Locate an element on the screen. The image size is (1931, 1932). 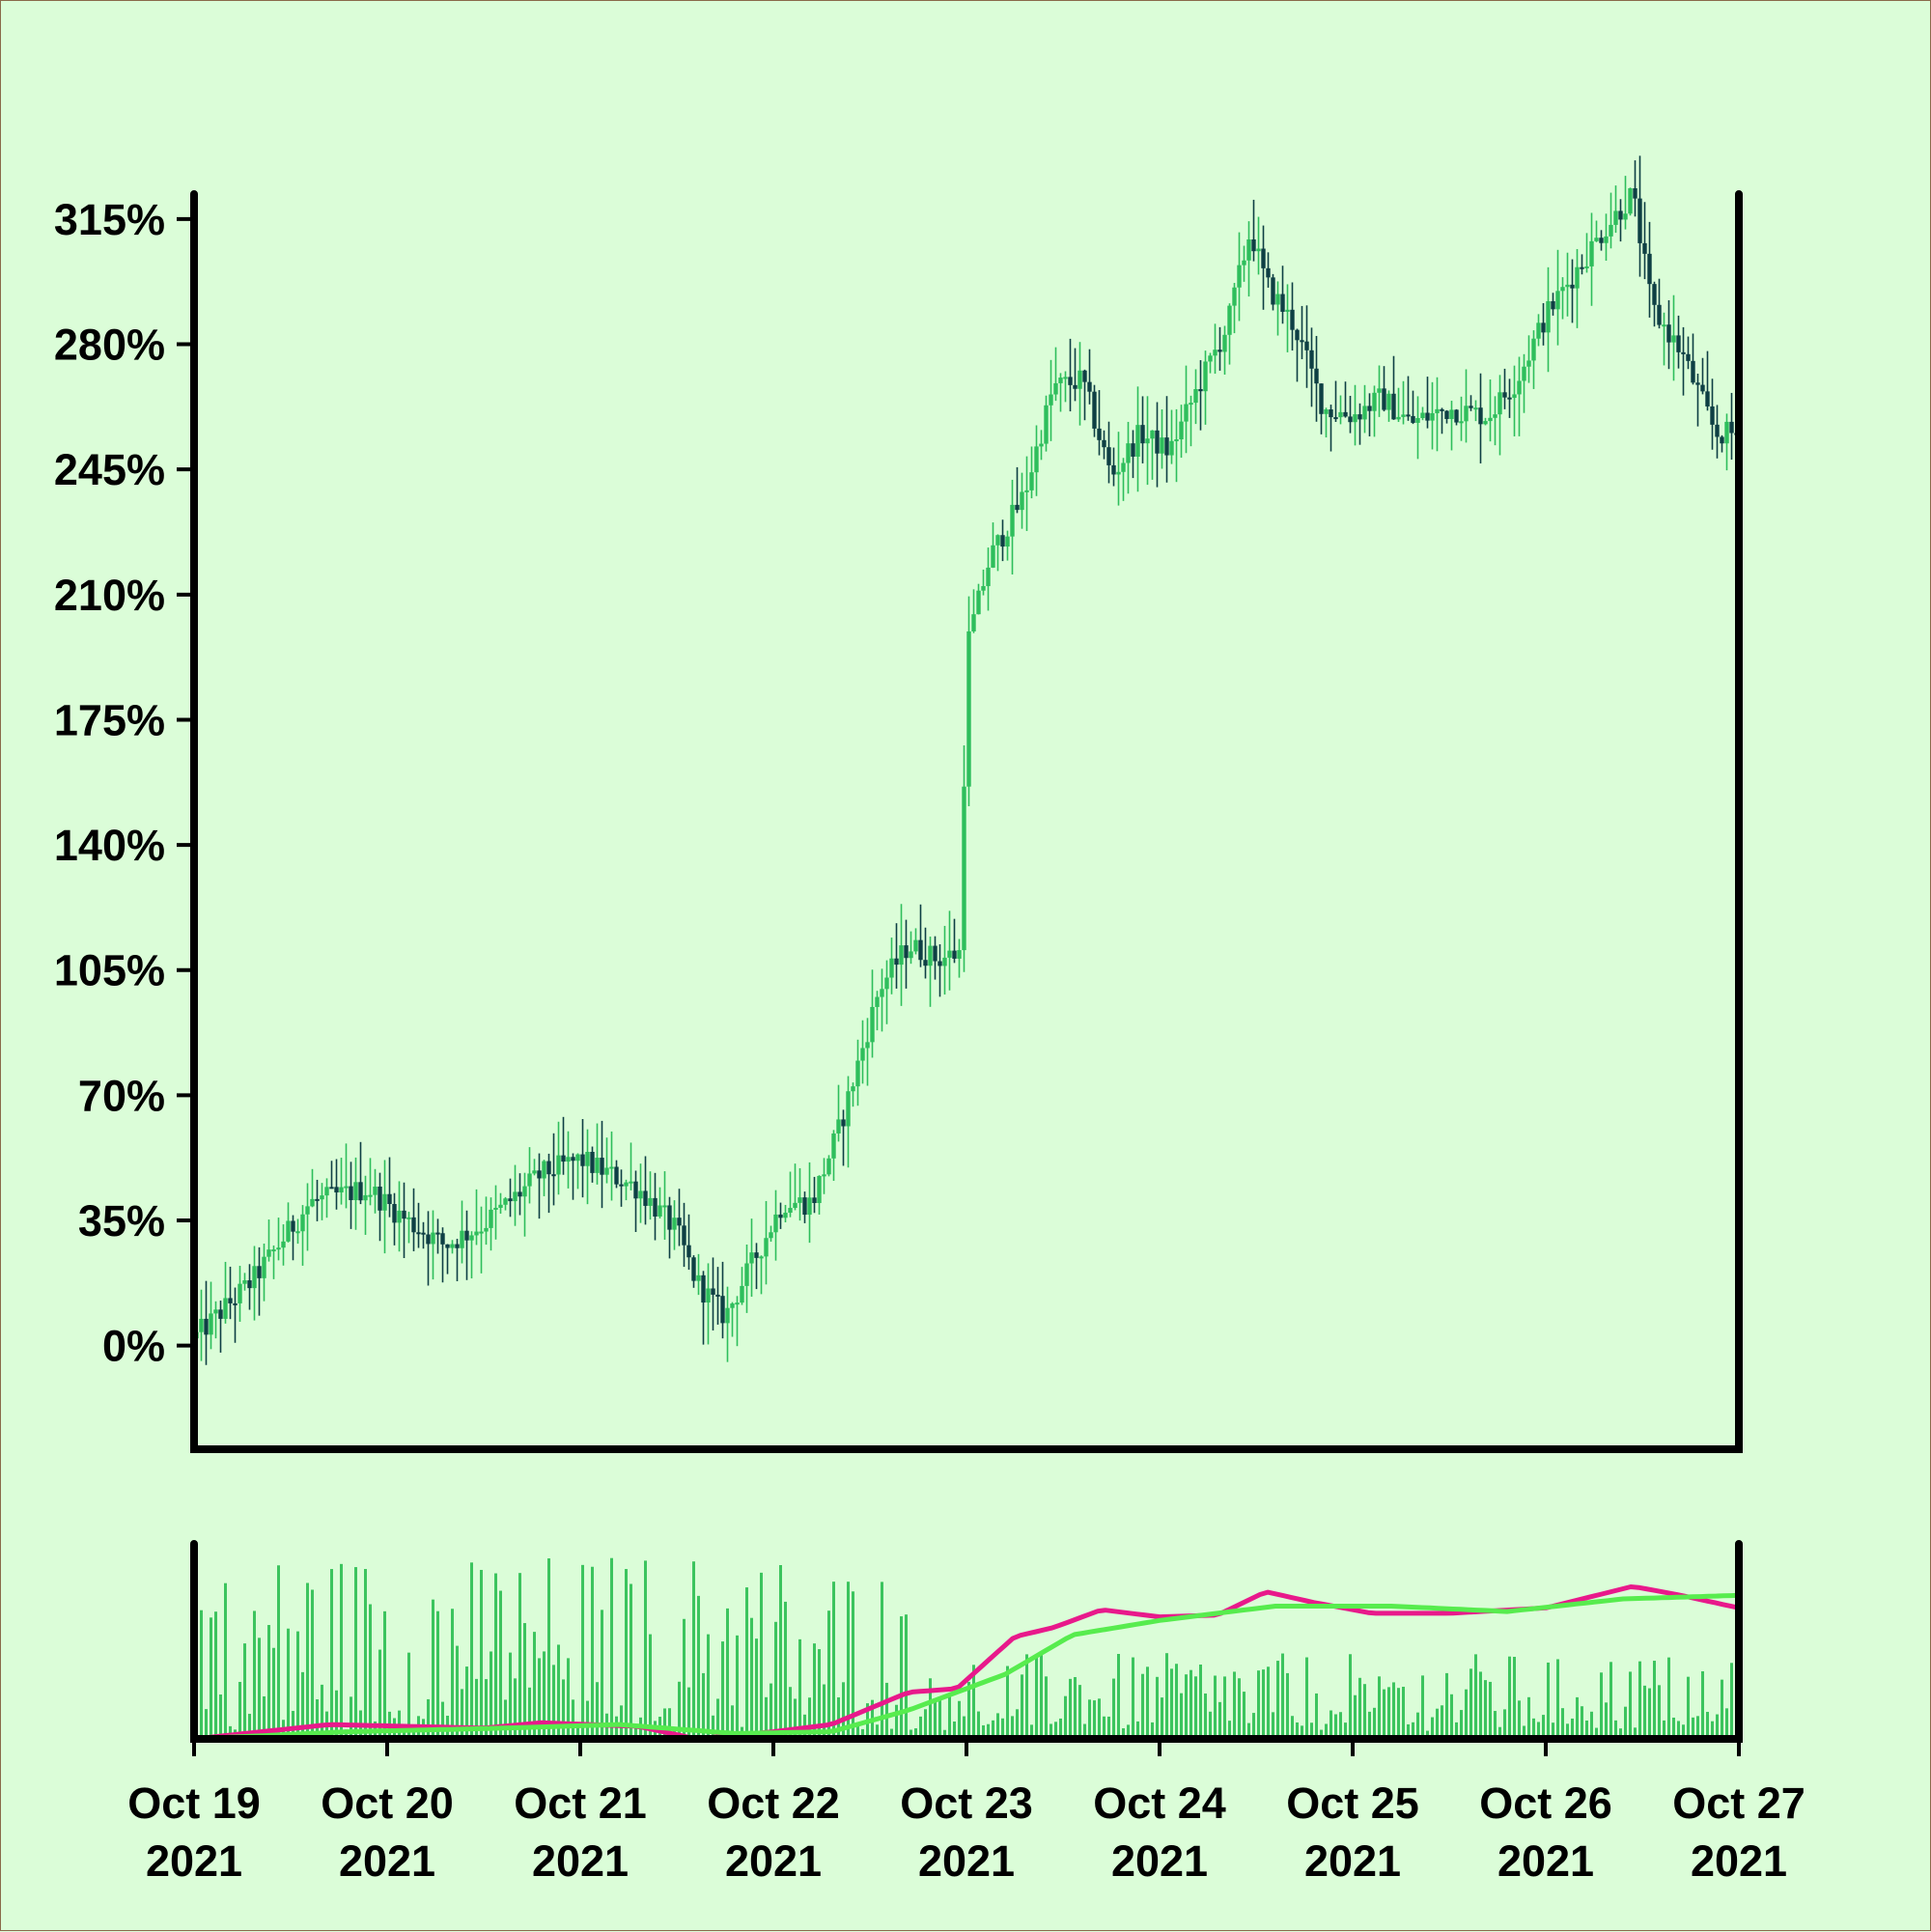
y-tick-label: 70% is located at coordinates (121, 1095).